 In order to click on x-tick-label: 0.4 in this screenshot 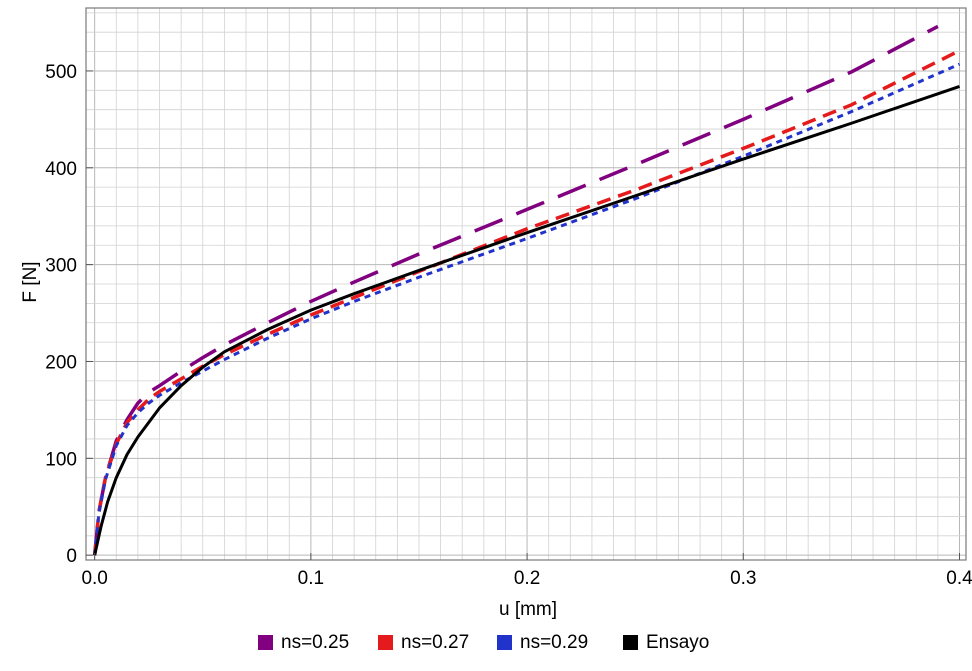, I will do `click(959, 578)`.